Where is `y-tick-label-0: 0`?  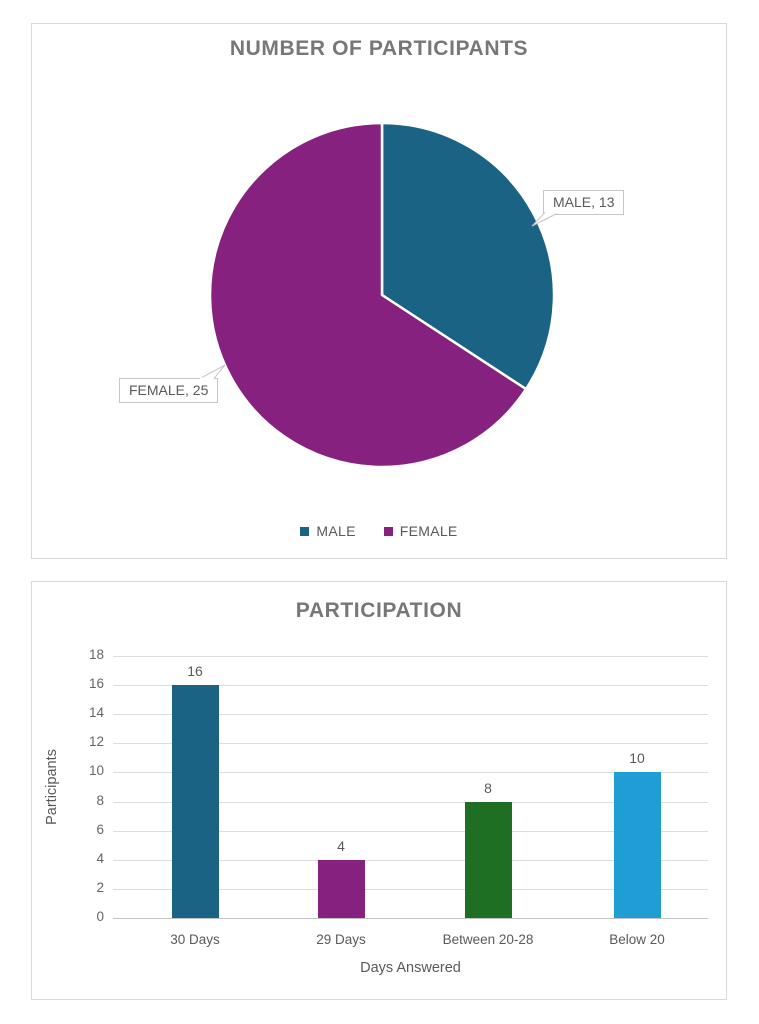
y-tick-label-0: 0 is located at coordinates (100, 916).